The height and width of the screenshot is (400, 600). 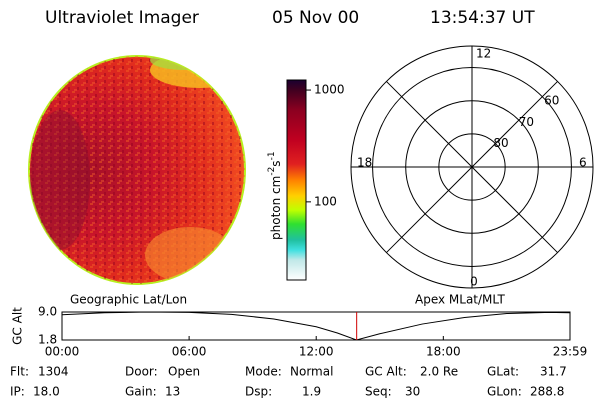 I want to click on title: Ultraviolet Imager, so click(x=122, y=18).